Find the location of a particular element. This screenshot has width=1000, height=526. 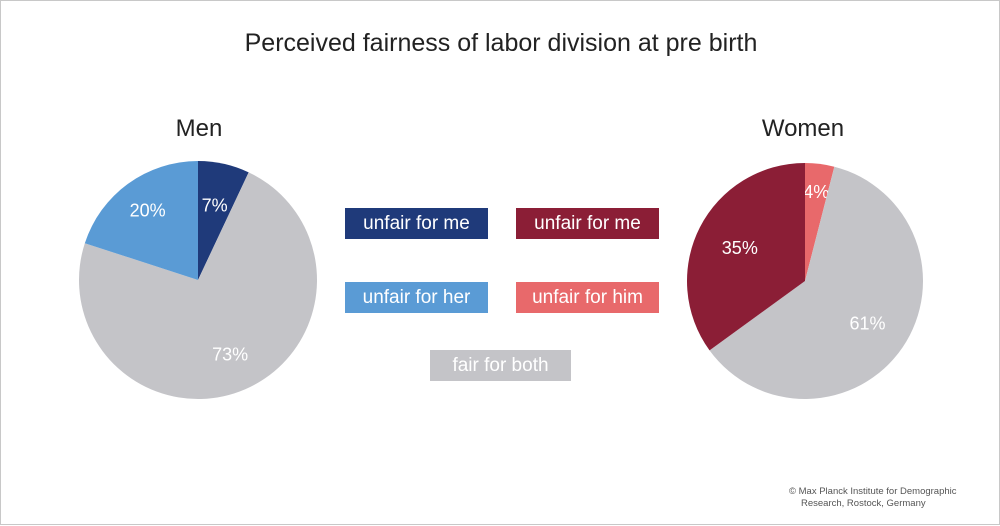

legend-men-unfair-for-me: unfair for me is located at coordinates (416, 223).